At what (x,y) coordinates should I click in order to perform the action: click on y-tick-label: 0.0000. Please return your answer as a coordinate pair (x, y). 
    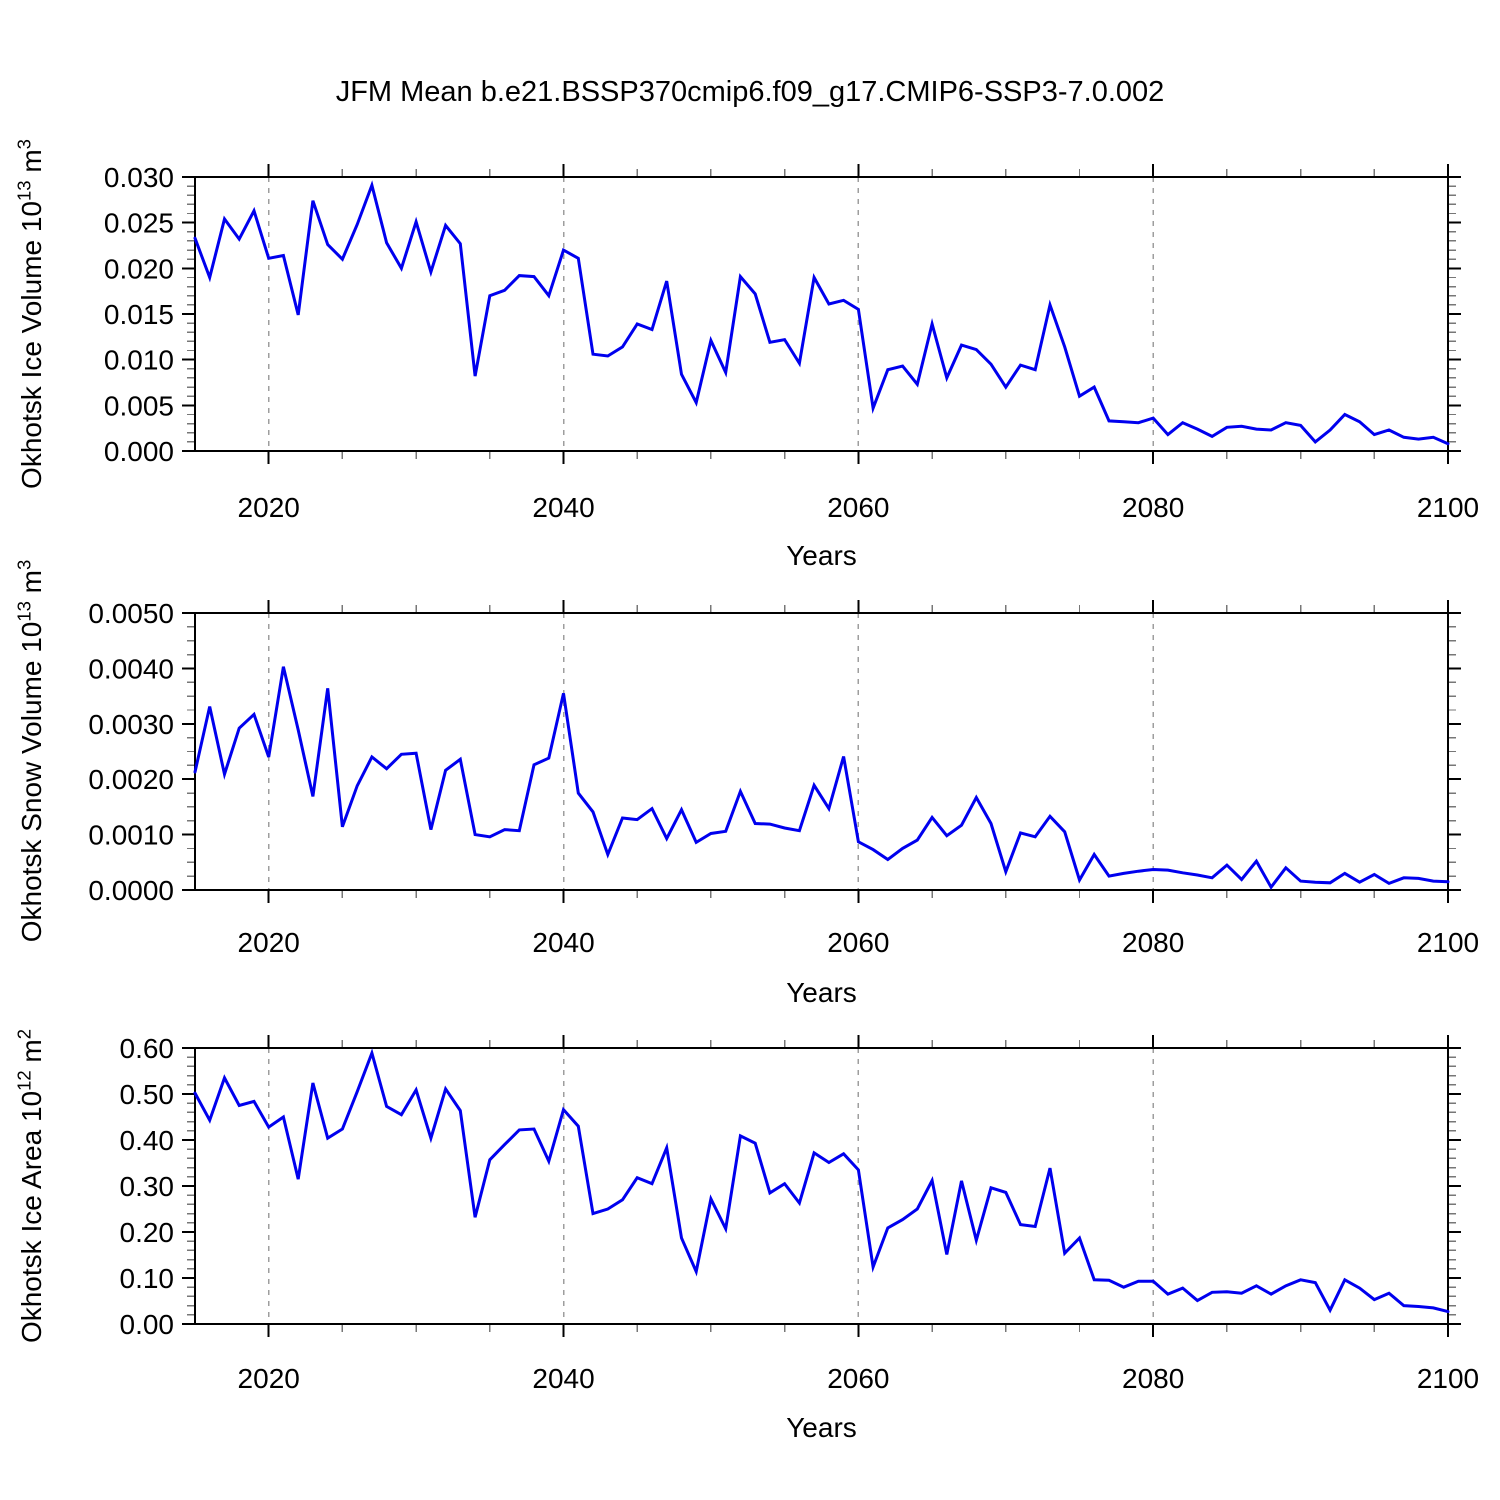
    Looking at the image, I should click on (131, 890).